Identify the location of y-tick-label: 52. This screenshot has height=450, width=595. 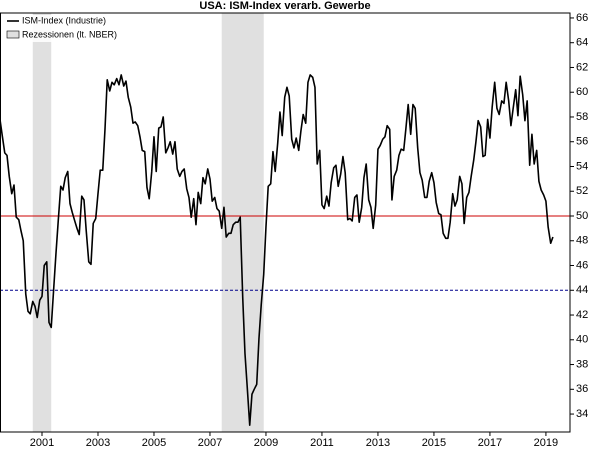
(582, 191).